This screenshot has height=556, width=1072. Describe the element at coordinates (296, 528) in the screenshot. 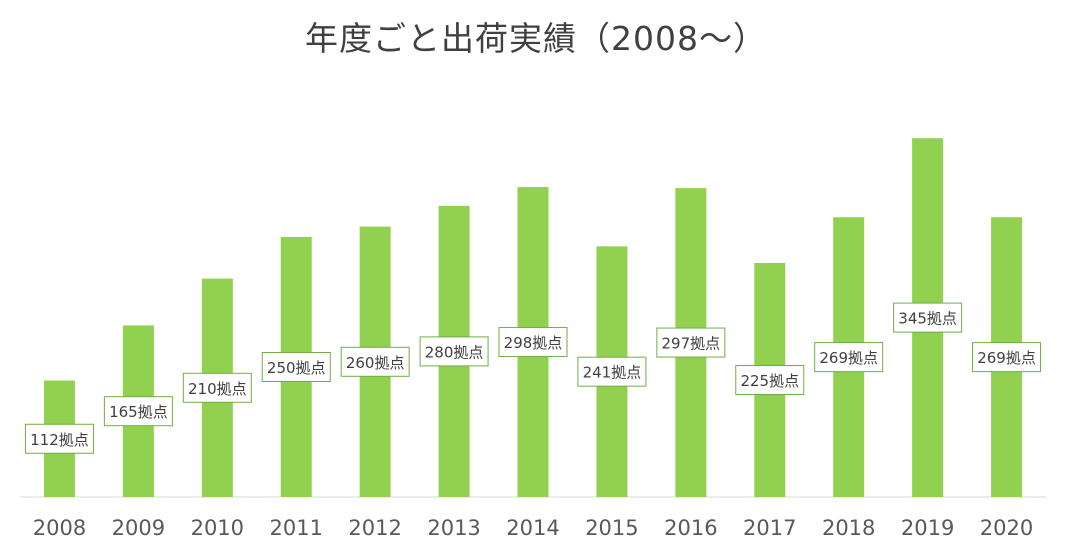

I see `x-tick-label: 2011` at that location.